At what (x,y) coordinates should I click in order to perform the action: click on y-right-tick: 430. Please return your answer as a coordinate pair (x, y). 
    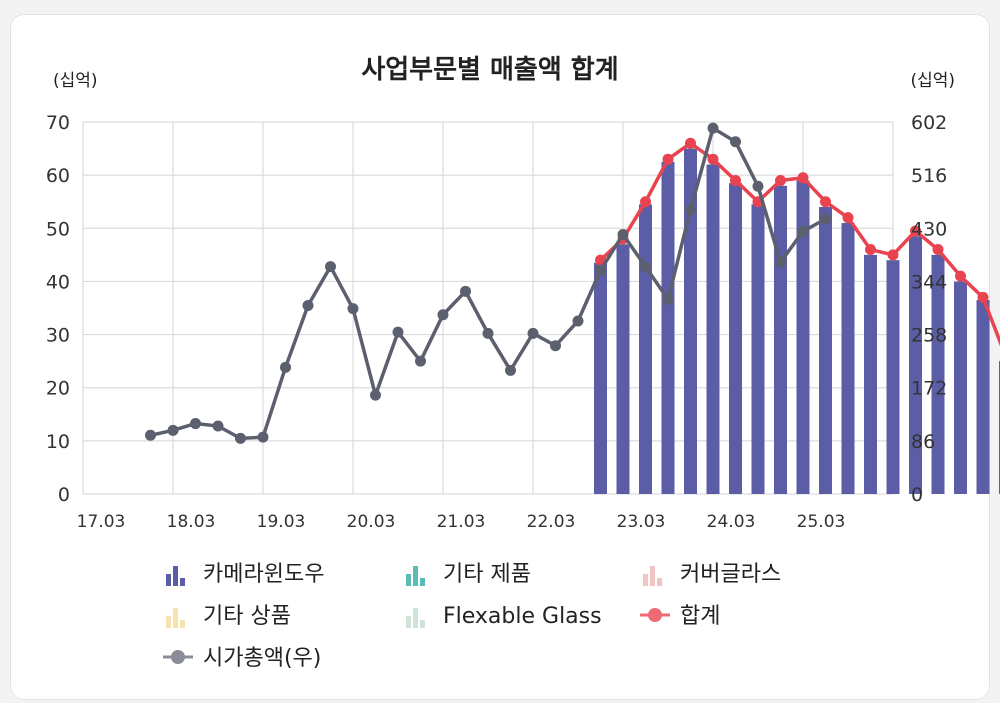
    Looking at the image, I should click on (929, 229).